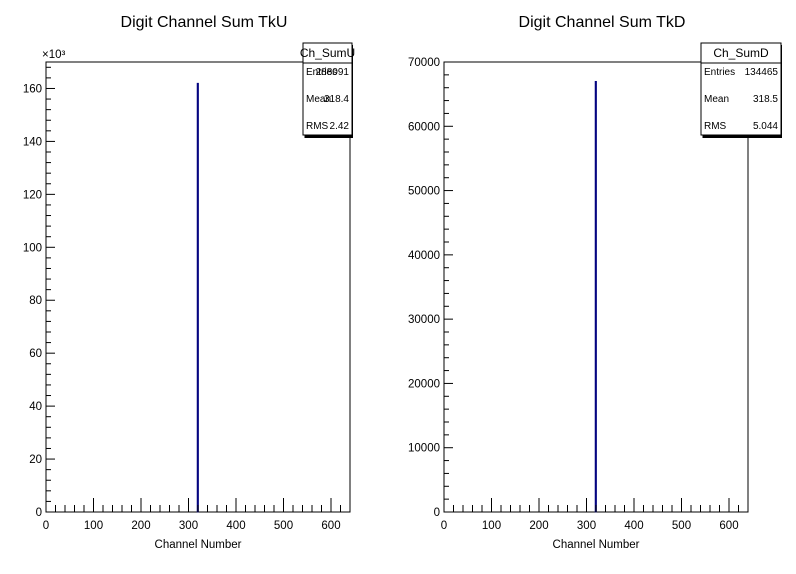  What do you see at coordinates (54, 55) in the screenshot?
I see `y-exponent-label: ×10³` at bounding box center [54, 55].